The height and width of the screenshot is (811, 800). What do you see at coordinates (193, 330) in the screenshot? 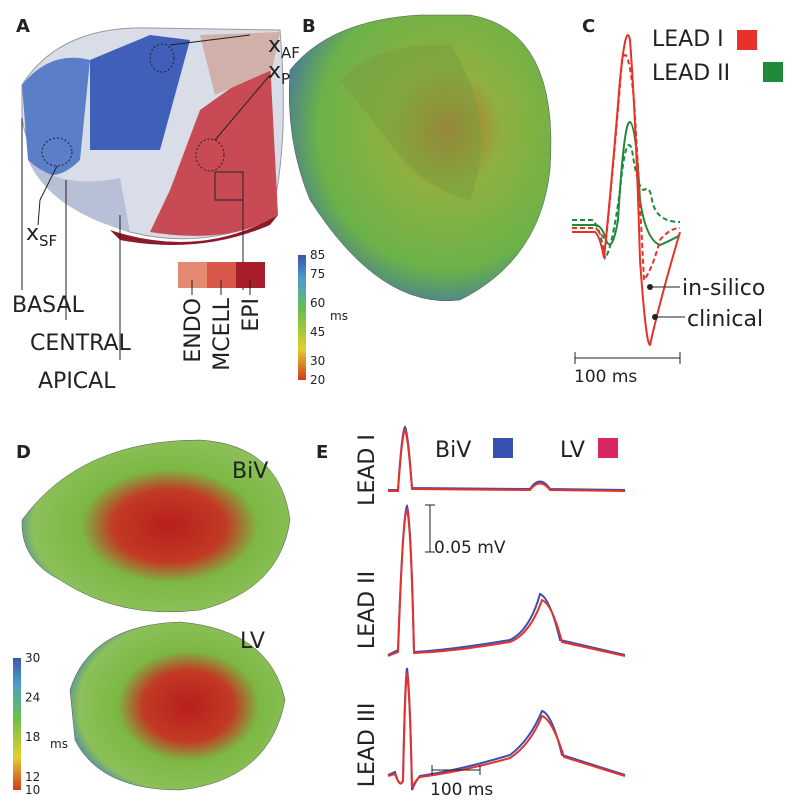
I see `layer-label: ENDO` at bounding box center [193, 330].